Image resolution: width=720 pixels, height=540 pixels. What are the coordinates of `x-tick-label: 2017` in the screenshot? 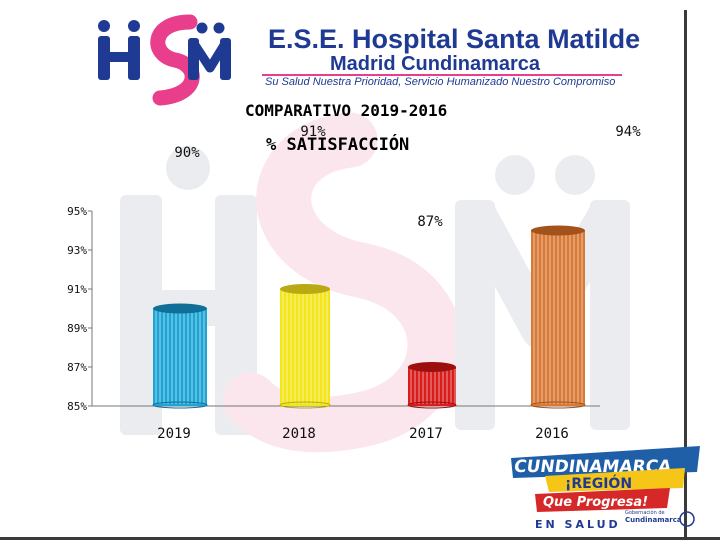 It's located at (426, 434).